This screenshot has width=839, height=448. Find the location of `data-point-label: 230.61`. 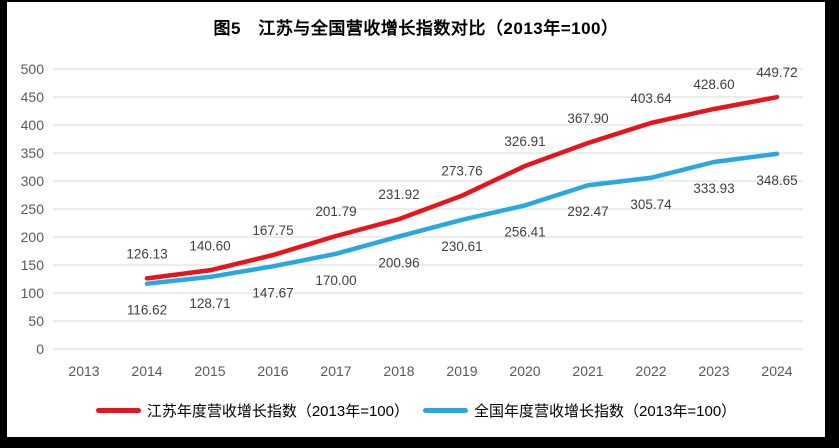

data-point-label: 230.61 is located at coordinates (461, 246).